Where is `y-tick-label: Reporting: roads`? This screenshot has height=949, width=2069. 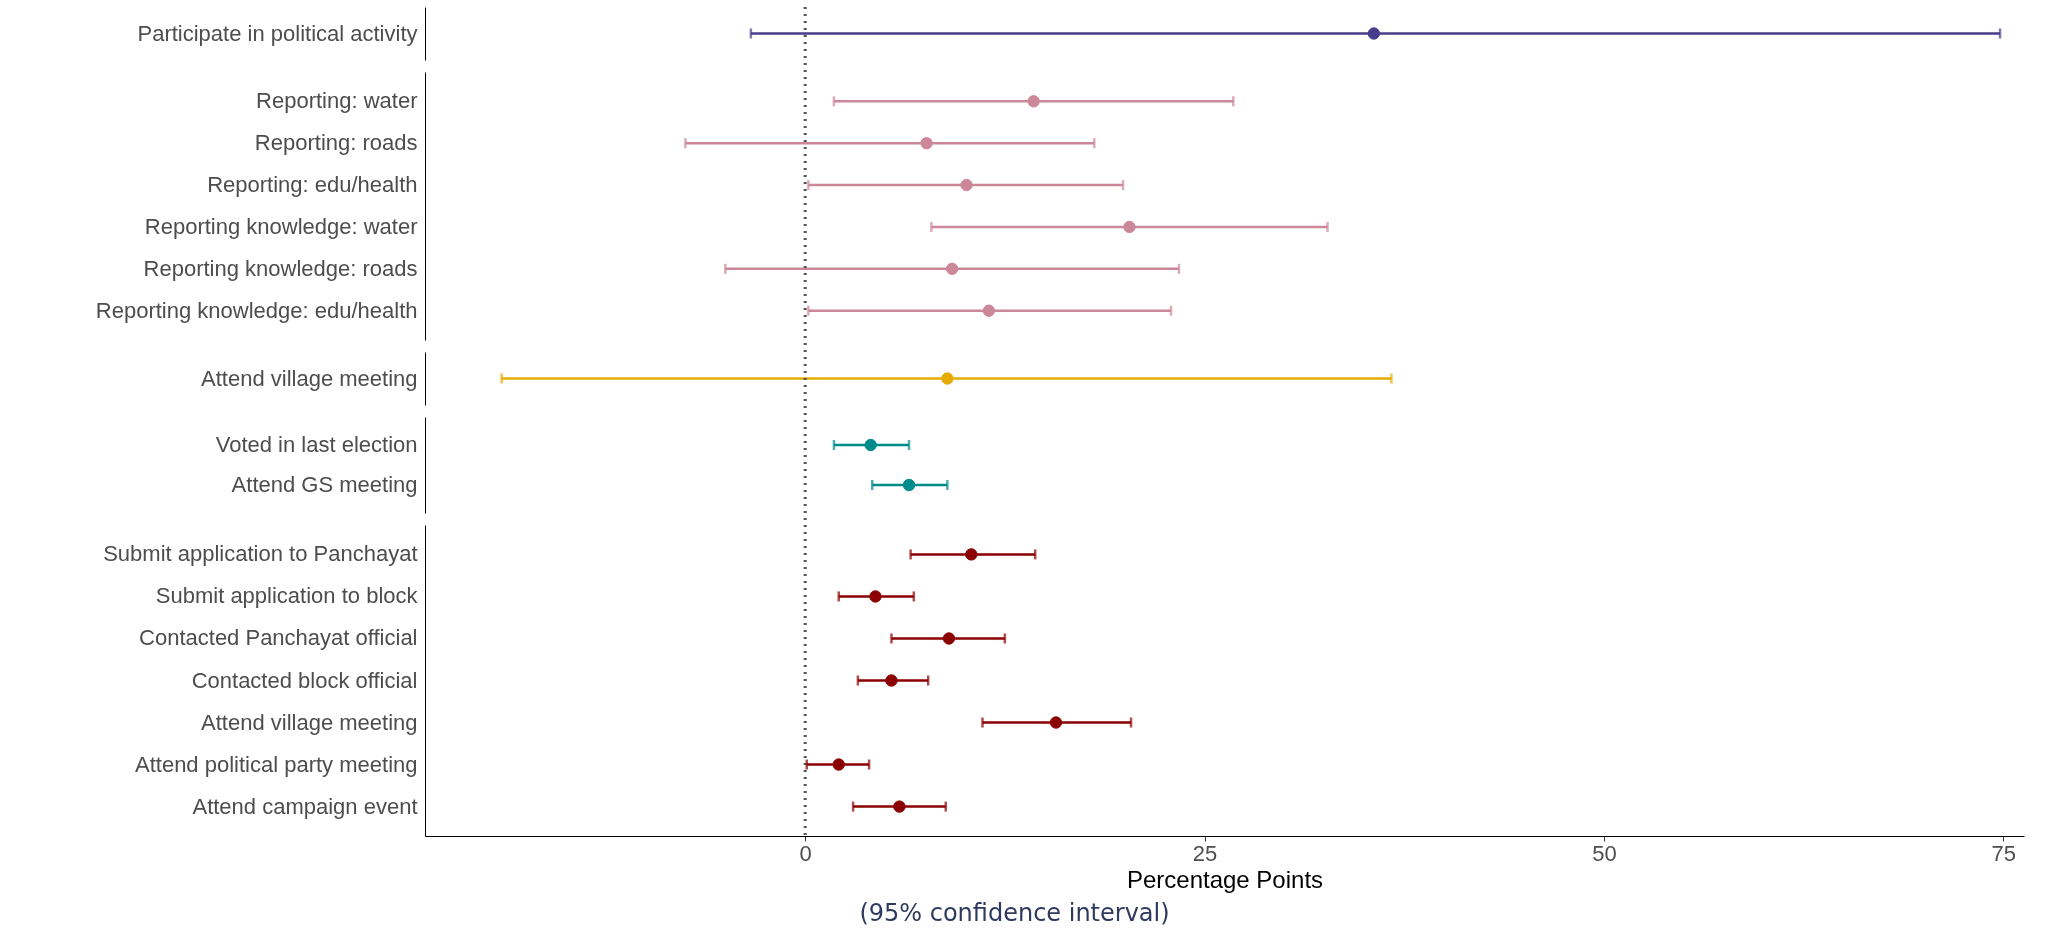
y-tick-label: Reporting: roads is located at coordinates (336, 143).